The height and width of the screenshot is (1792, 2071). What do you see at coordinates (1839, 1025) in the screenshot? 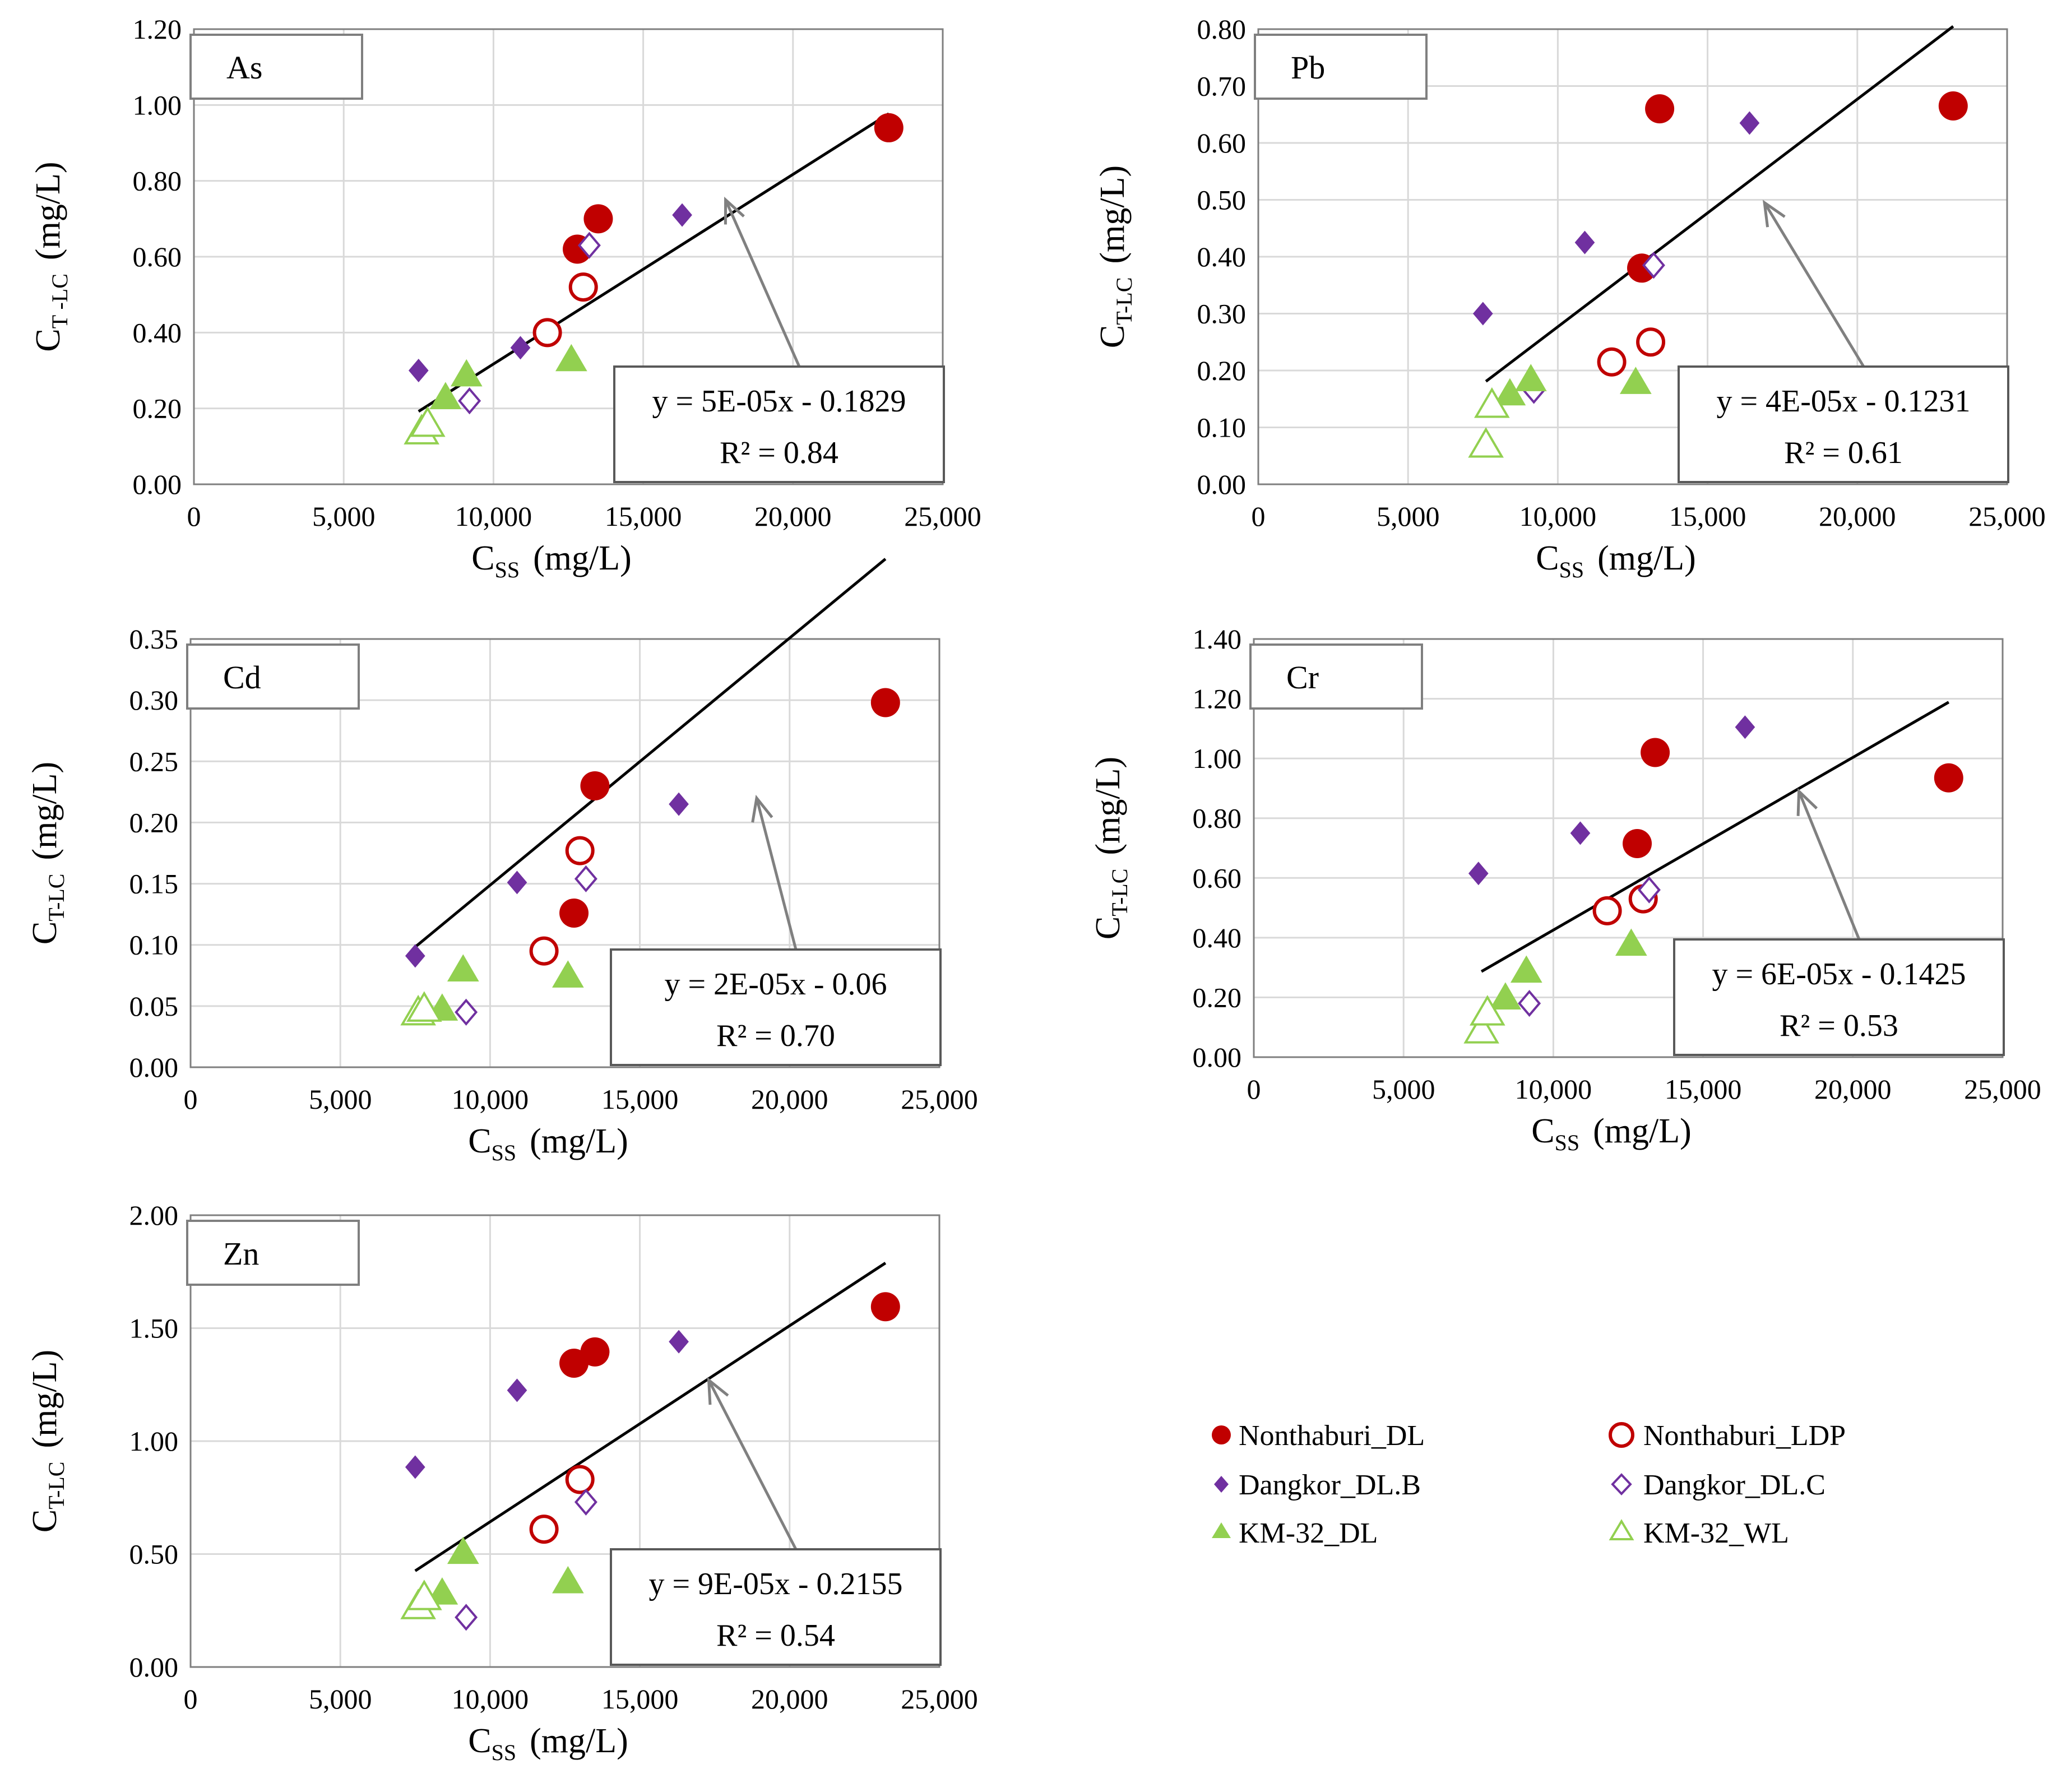
I see `cr-trend-r2: R² = 0.53` at bounding box center [1839, 1025].